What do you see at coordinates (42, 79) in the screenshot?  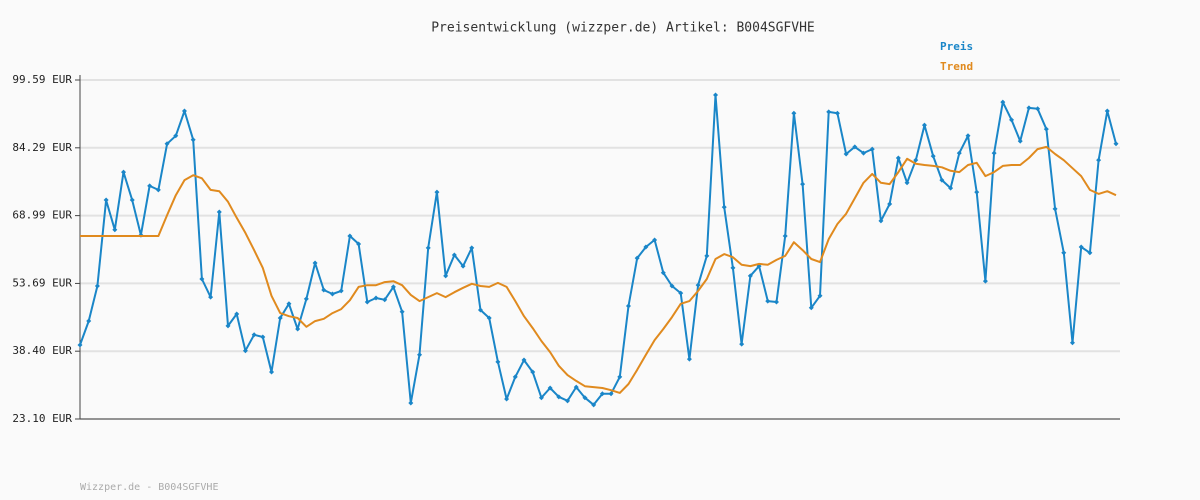 I see `y-tick-label: 99.59 EUR` at bounding box center [42, 79].